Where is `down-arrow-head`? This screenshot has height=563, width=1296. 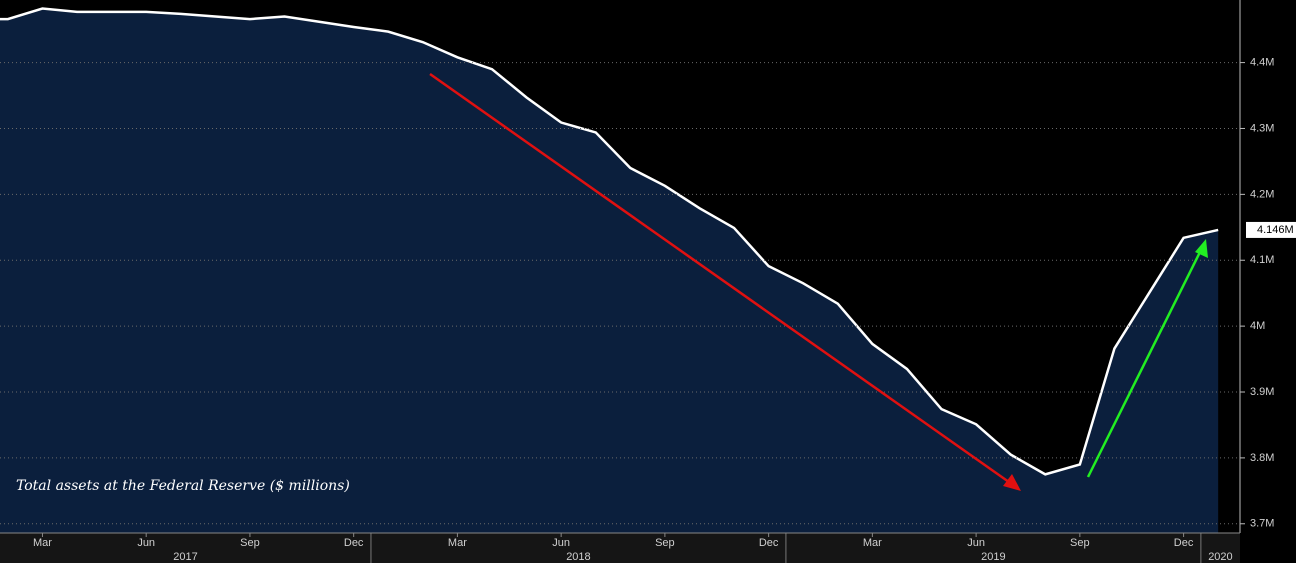
down-arrow-head is located at coordinates (1012, 482).